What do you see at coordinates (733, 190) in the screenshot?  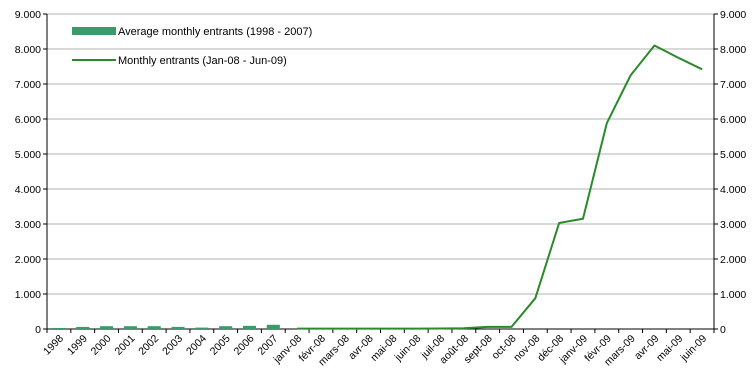 I see `y-tick-label-right: 4.000` at bounding box center [733, 190].